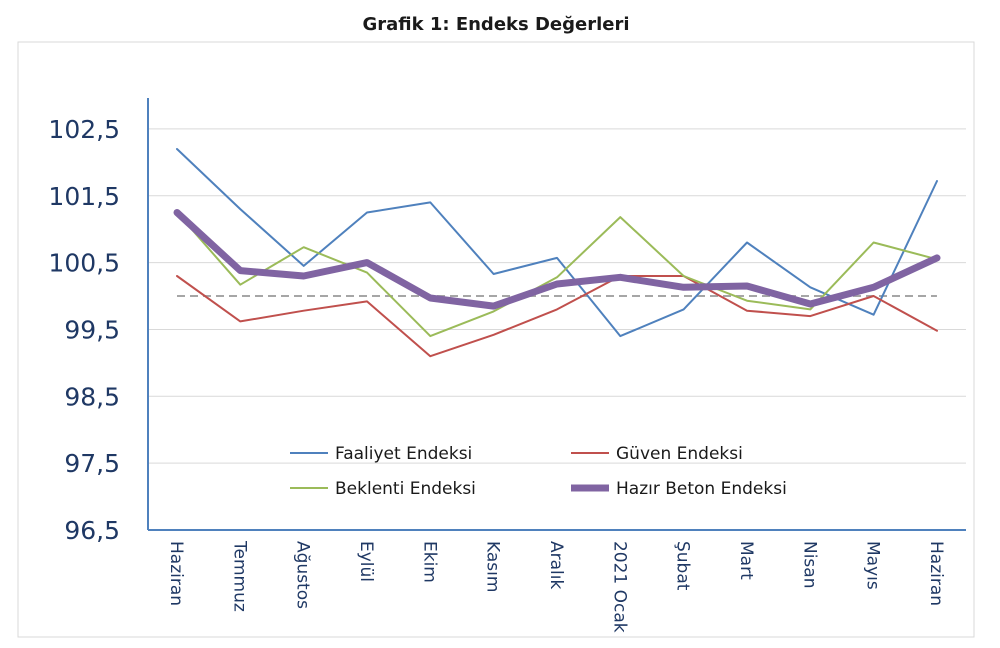 This screenshot has height=648, width=1000. What do you see at coordinates (809, 565) in the screenshot?
I see `x-tick-label: Nisan` at bounding box center [809, 565].